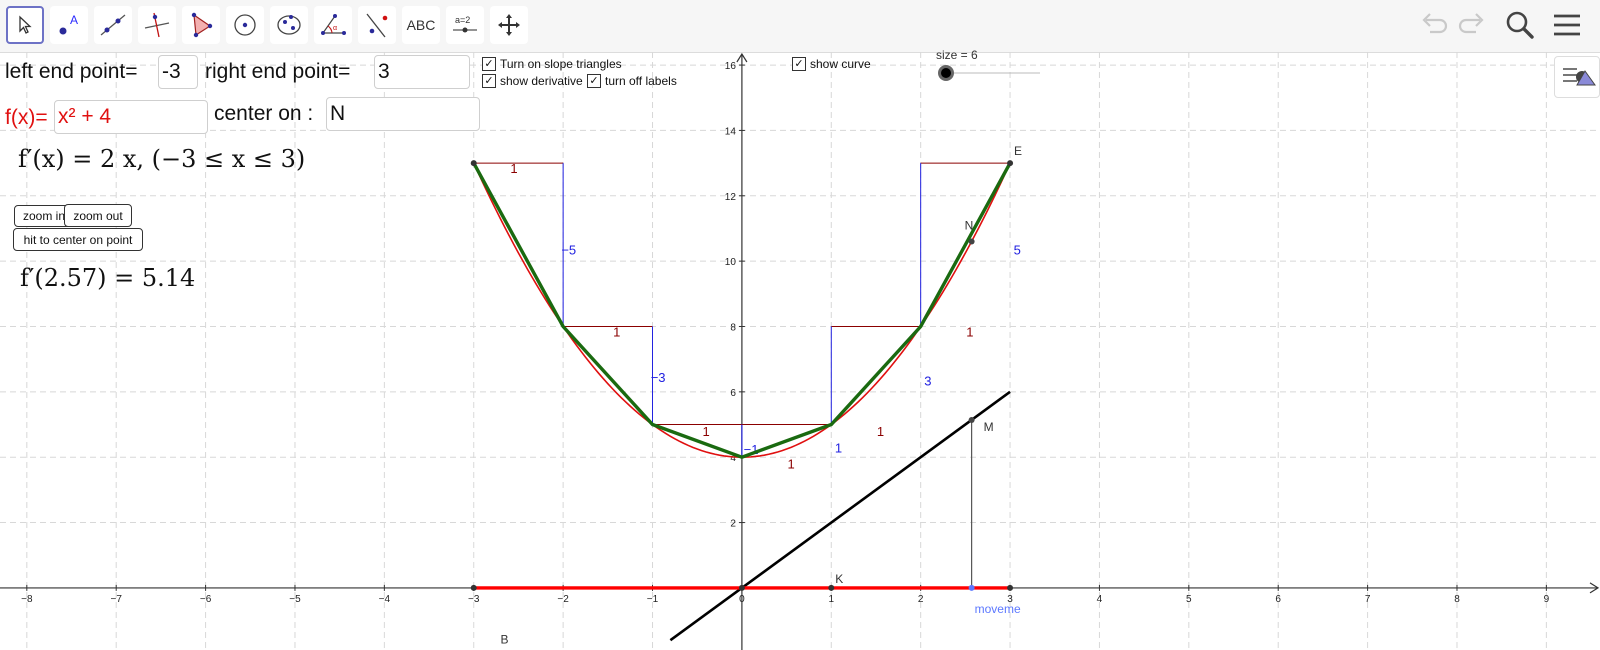  I want to click on x-tick-label: 1, so click(832, 599).